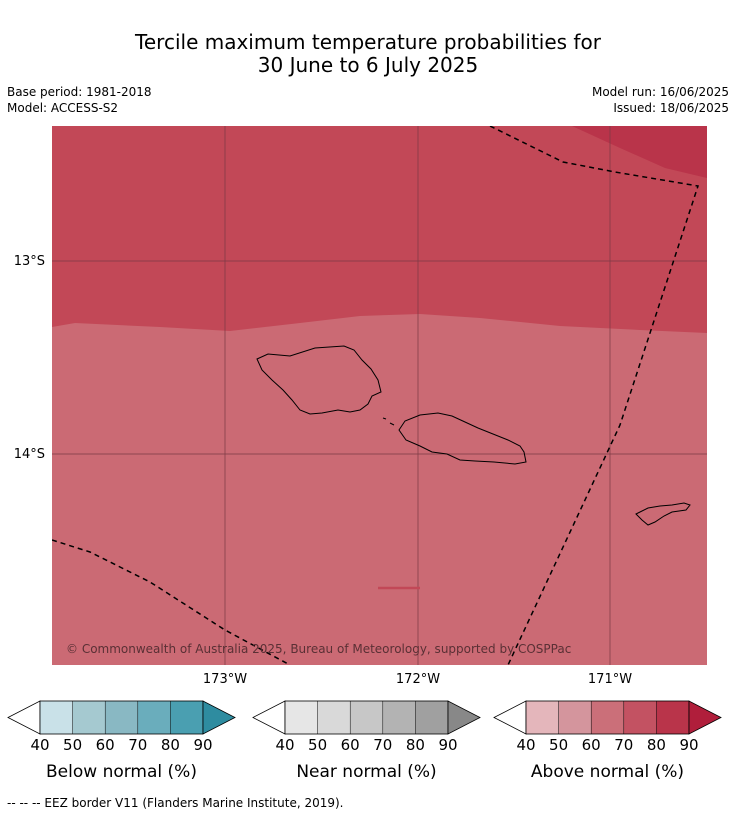 This screenshot has width=736, height=816. What do you see at coordinates (462, 438) in the screenshot?
I see `island-upolu` at bounding box center [462, 438].